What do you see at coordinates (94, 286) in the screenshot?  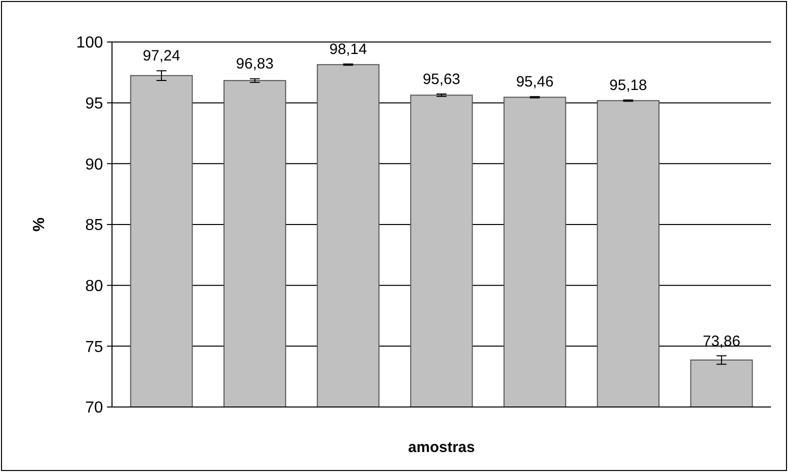 I see `y-tick-label: 80` at bounding box center [94, 286].